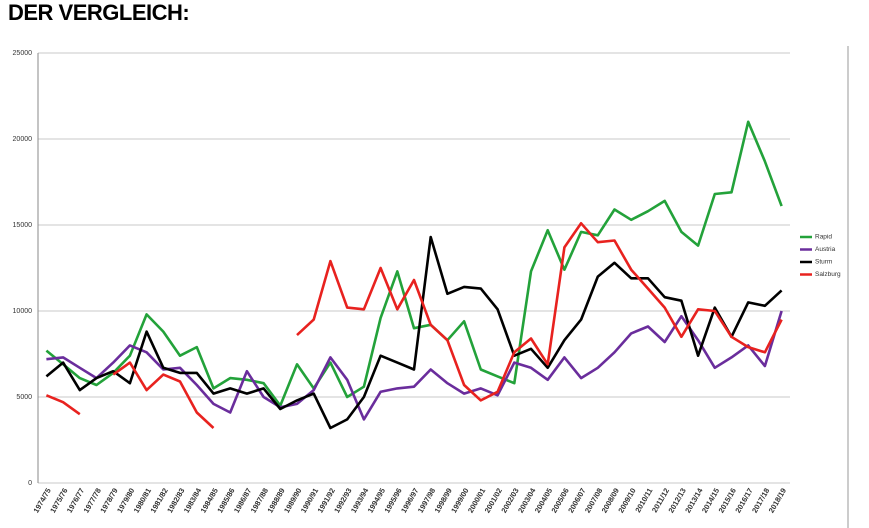 Image resolution: width=869 pixels, height=528 pixels. Describe the element at coordinates (24, 397) in the screenshot. I see `y-tick-label: 5000` at that location.